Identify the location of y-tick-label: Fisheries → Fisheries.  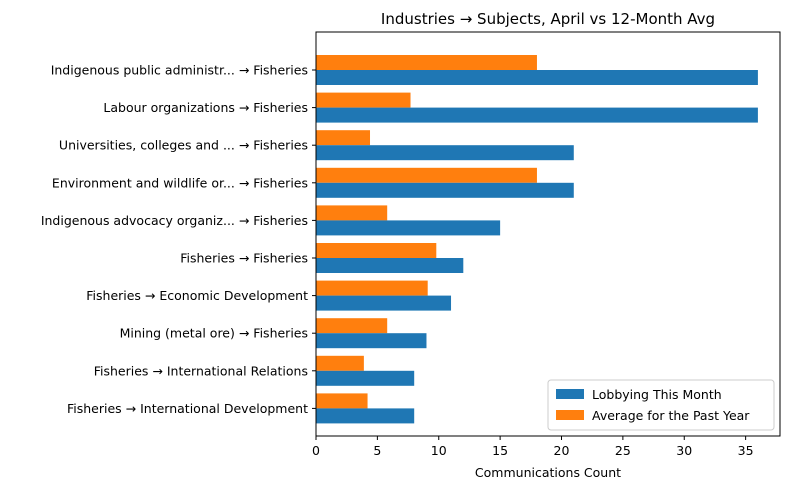
(244, 258).